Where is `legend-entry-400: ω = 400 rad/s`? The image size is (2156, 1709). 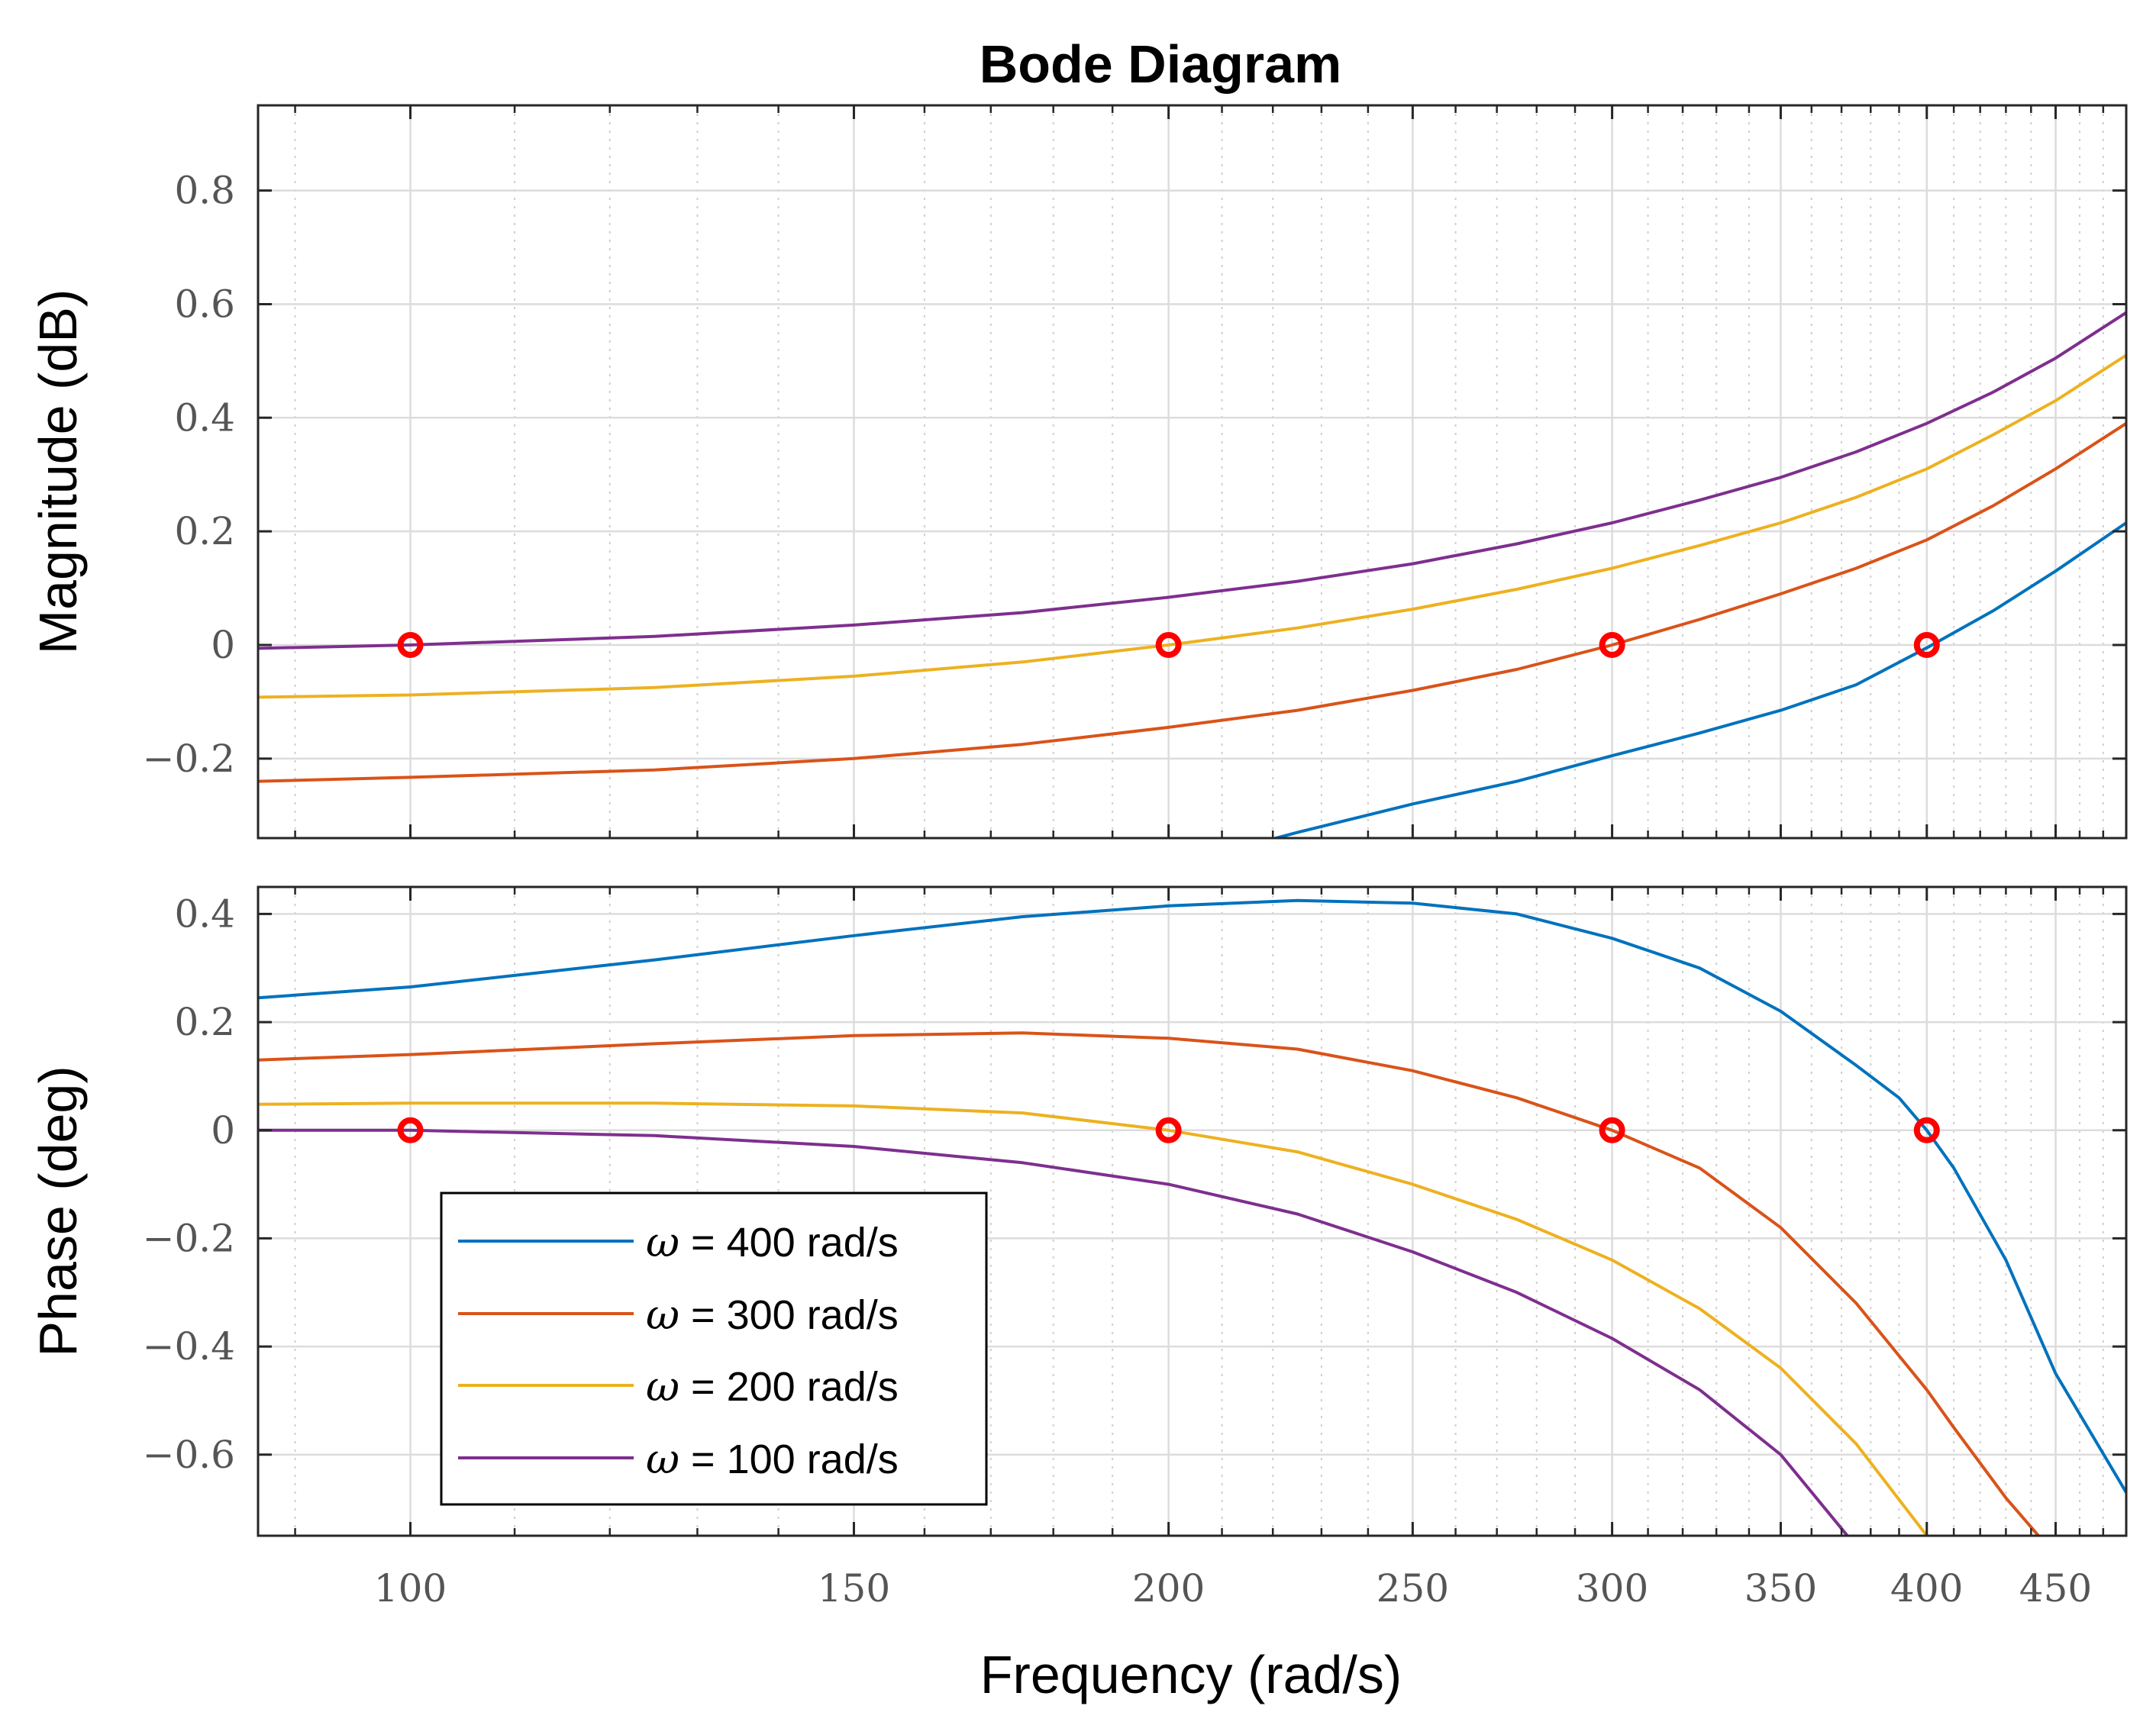 legend-entry-400: ω = 400 rad/s is located at coordinates (678, 1242).